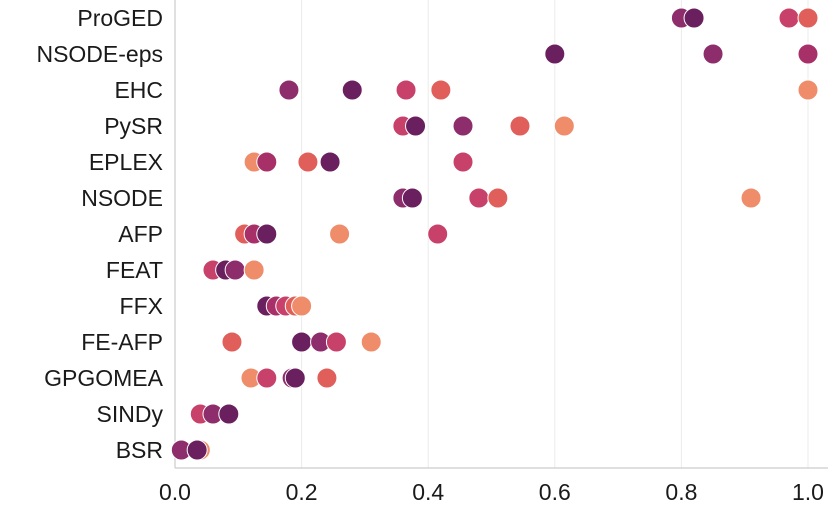 The image size is (831, 507). I want to click on y-category-label: ProGED, so click(120, 18).